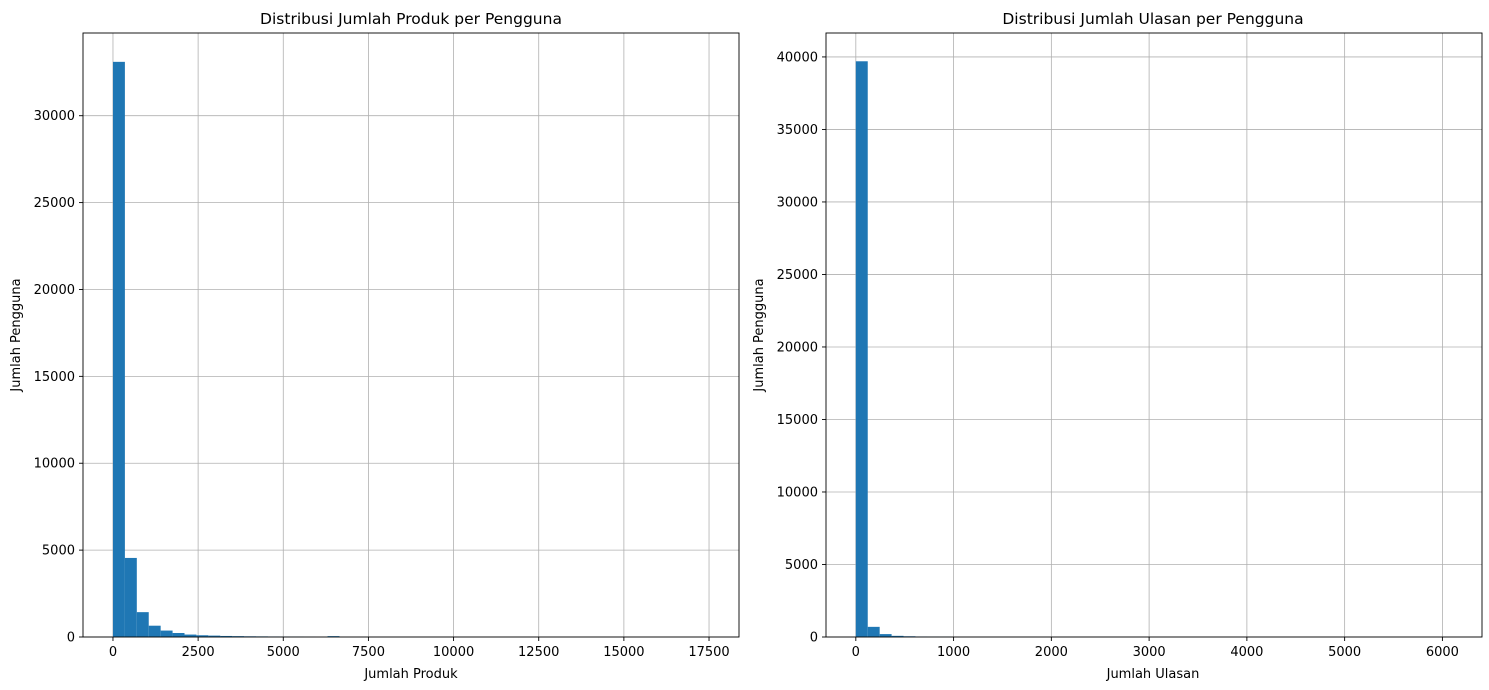  What do you see at coordinates (623, 652) in the screenshot?
I see `x-tick-label: 15000` at bounding box center [623, 652].